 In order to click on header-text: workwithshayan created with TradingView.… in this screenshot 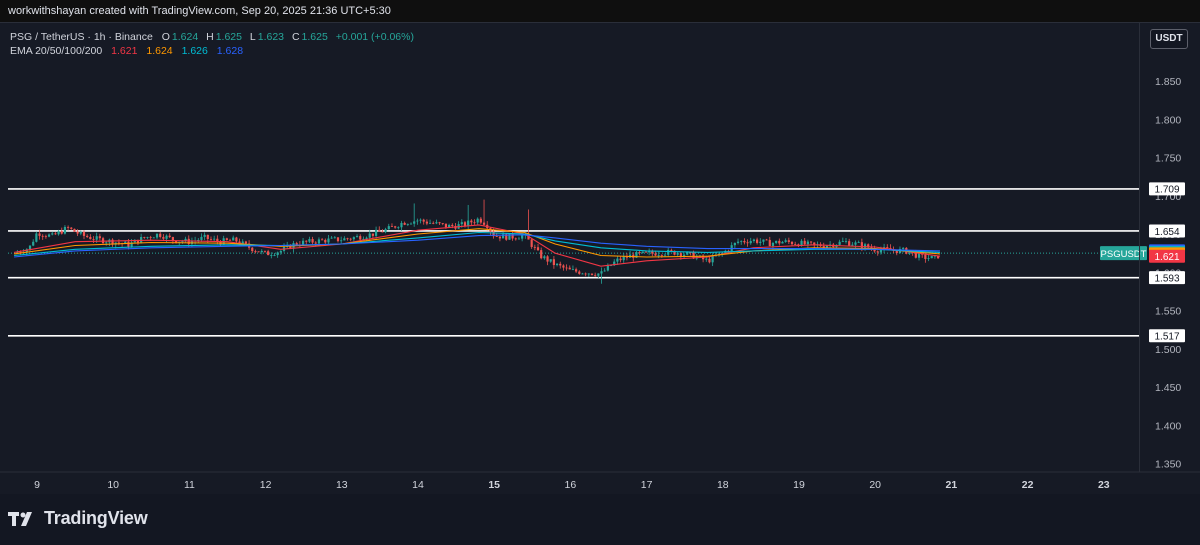, I will do `click(199, 11)`.